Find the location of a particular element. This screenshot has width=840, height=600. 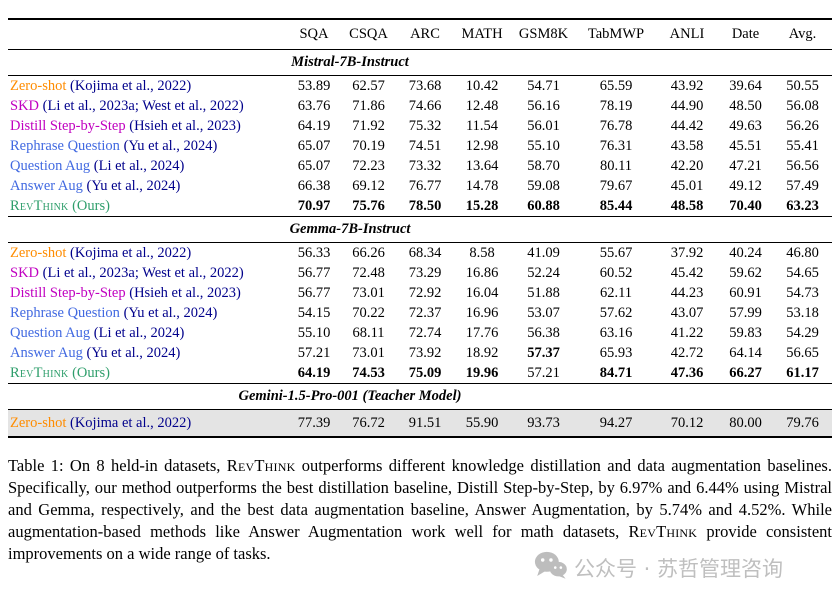

value-avg: 54.73 is located at coordinates (802, 293).